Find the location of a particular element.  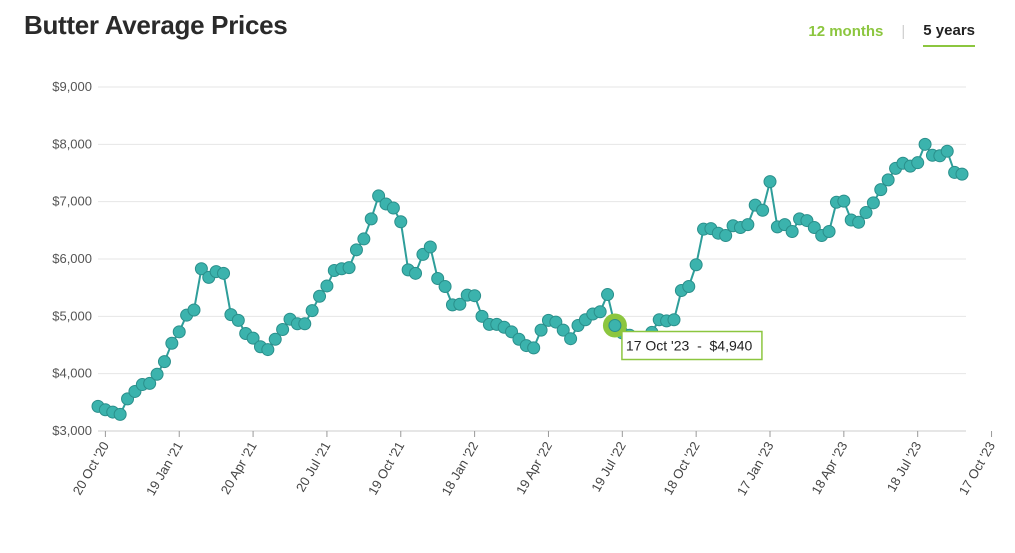

x-tick-label: 18 Apr '23 is located at coordinates (829, 468).